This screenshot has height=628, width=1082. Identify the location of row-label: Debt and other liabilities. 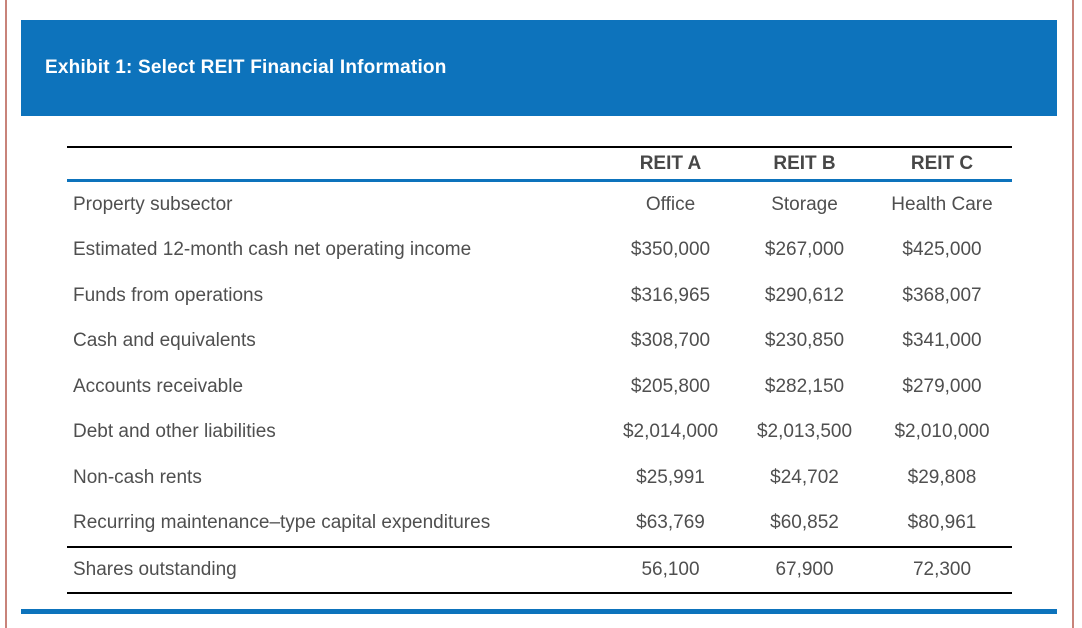
(174, 432).